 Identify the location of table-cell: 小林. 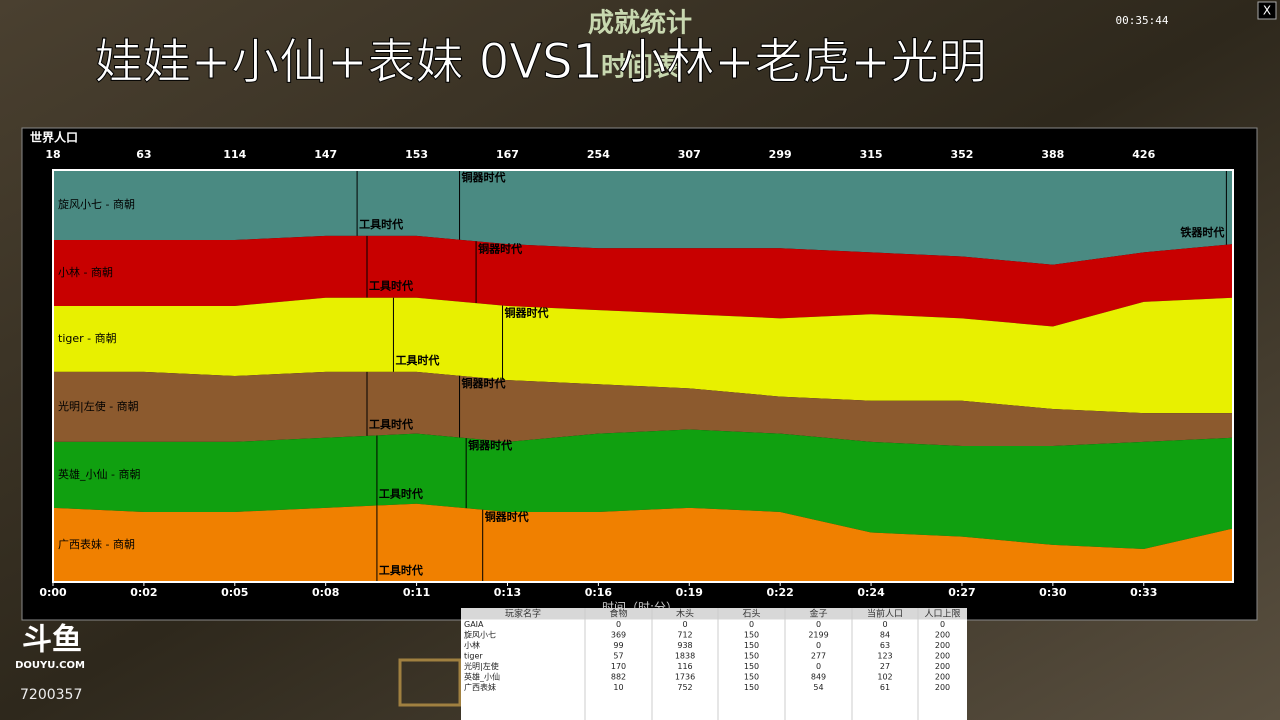
(472, 645).